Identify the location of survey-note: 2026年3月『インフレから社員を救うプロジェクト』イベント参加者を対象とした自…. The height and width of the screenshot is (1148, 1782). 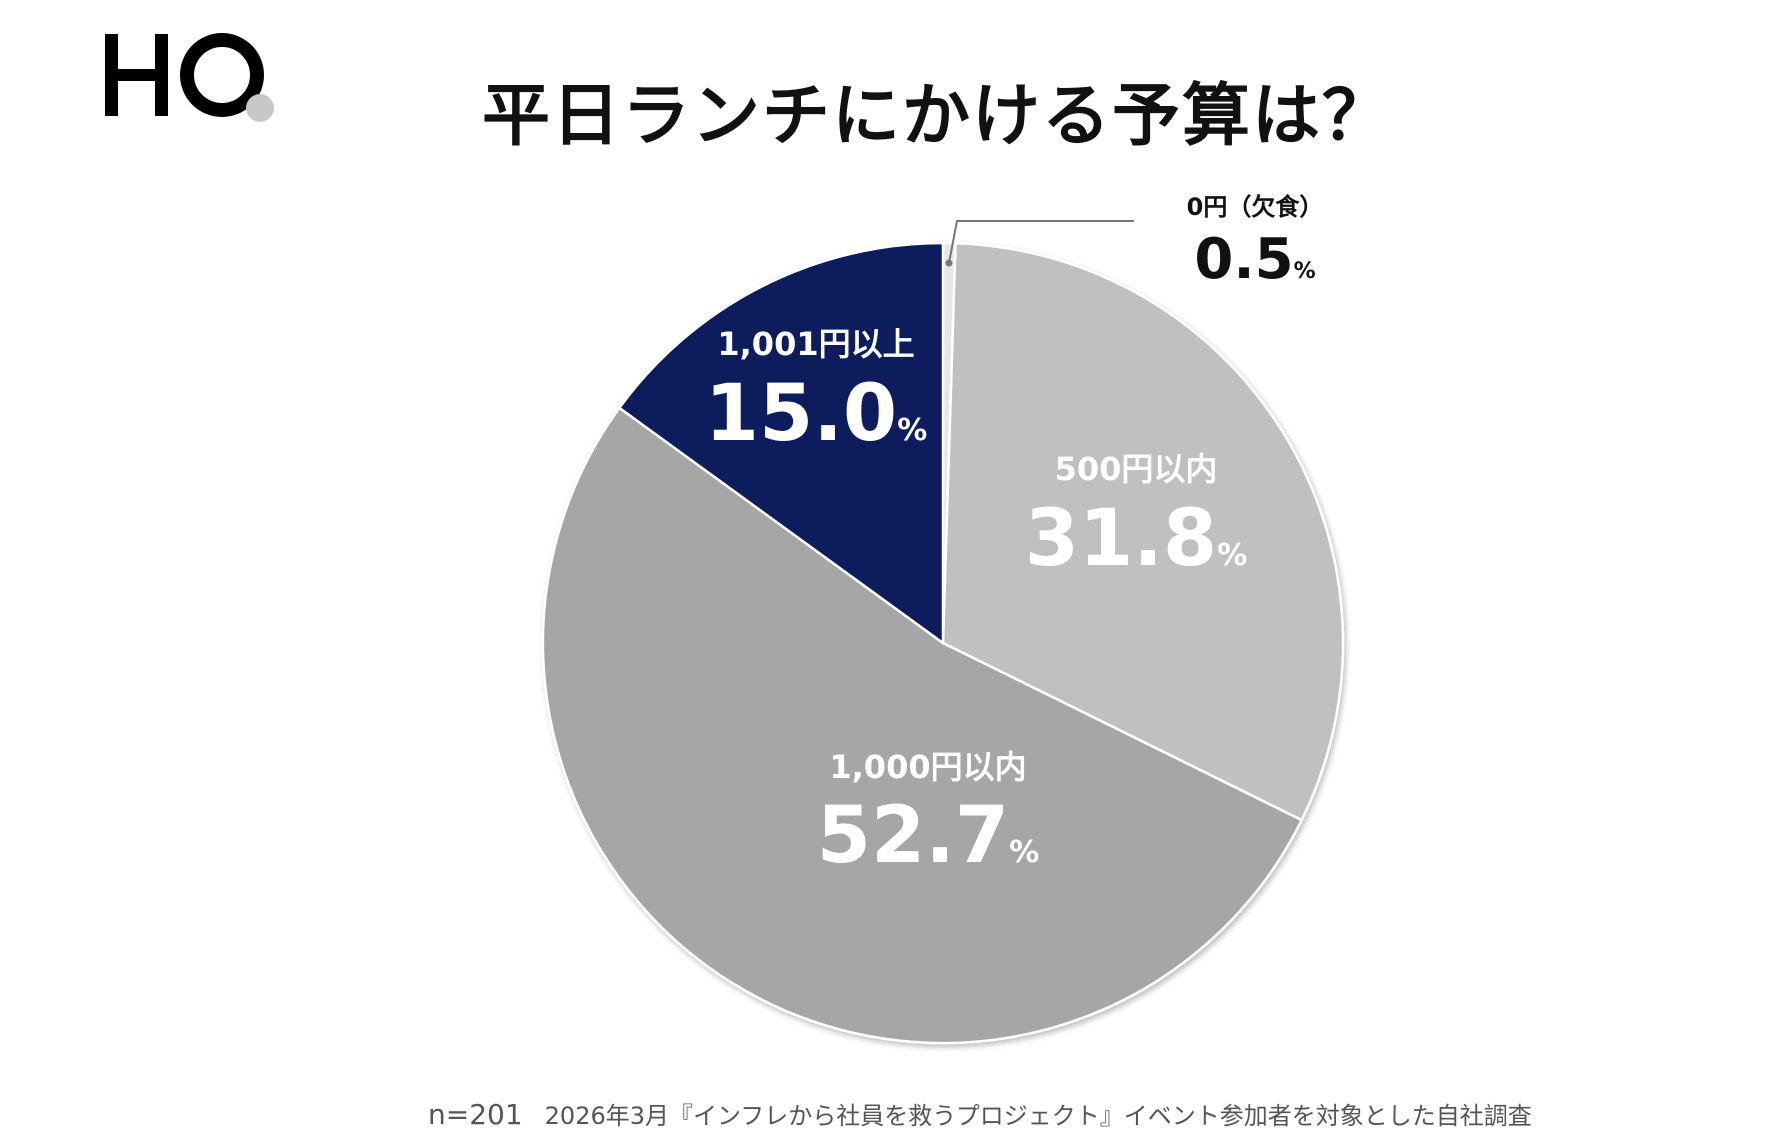
(1038, 1116).